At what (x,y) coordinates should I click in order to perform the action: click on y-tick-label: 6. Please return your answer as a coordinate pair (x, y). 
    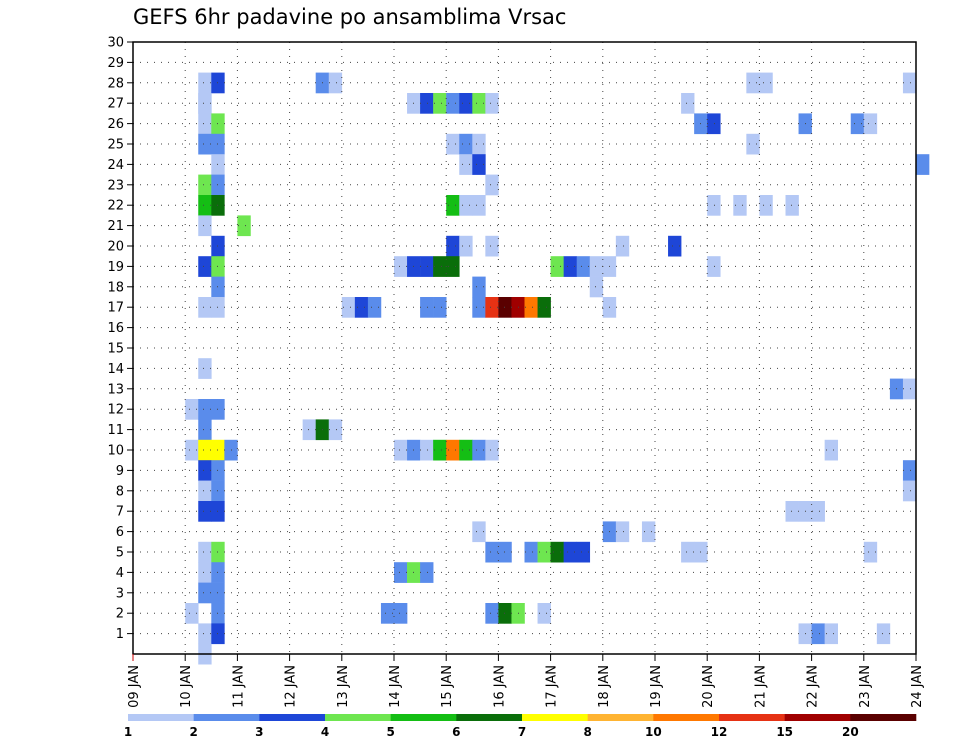
    Looking at the image, I should click on (120, 532).